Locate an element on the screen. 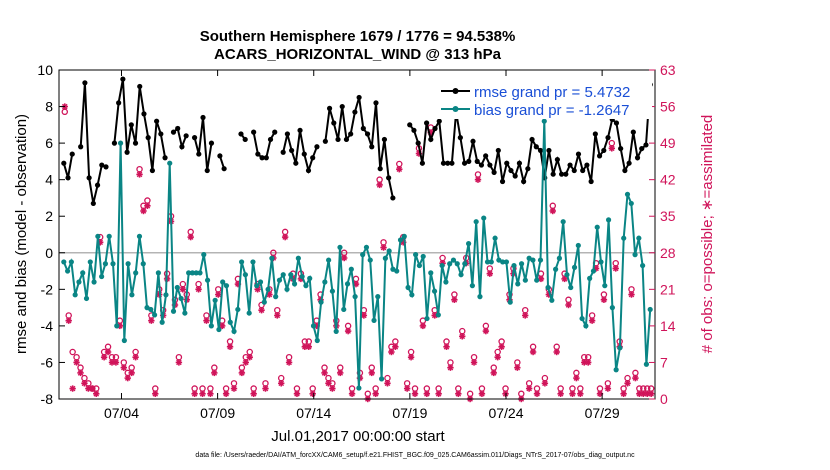  y-right-tick-label: 49 is located at coordinates (668, 143).